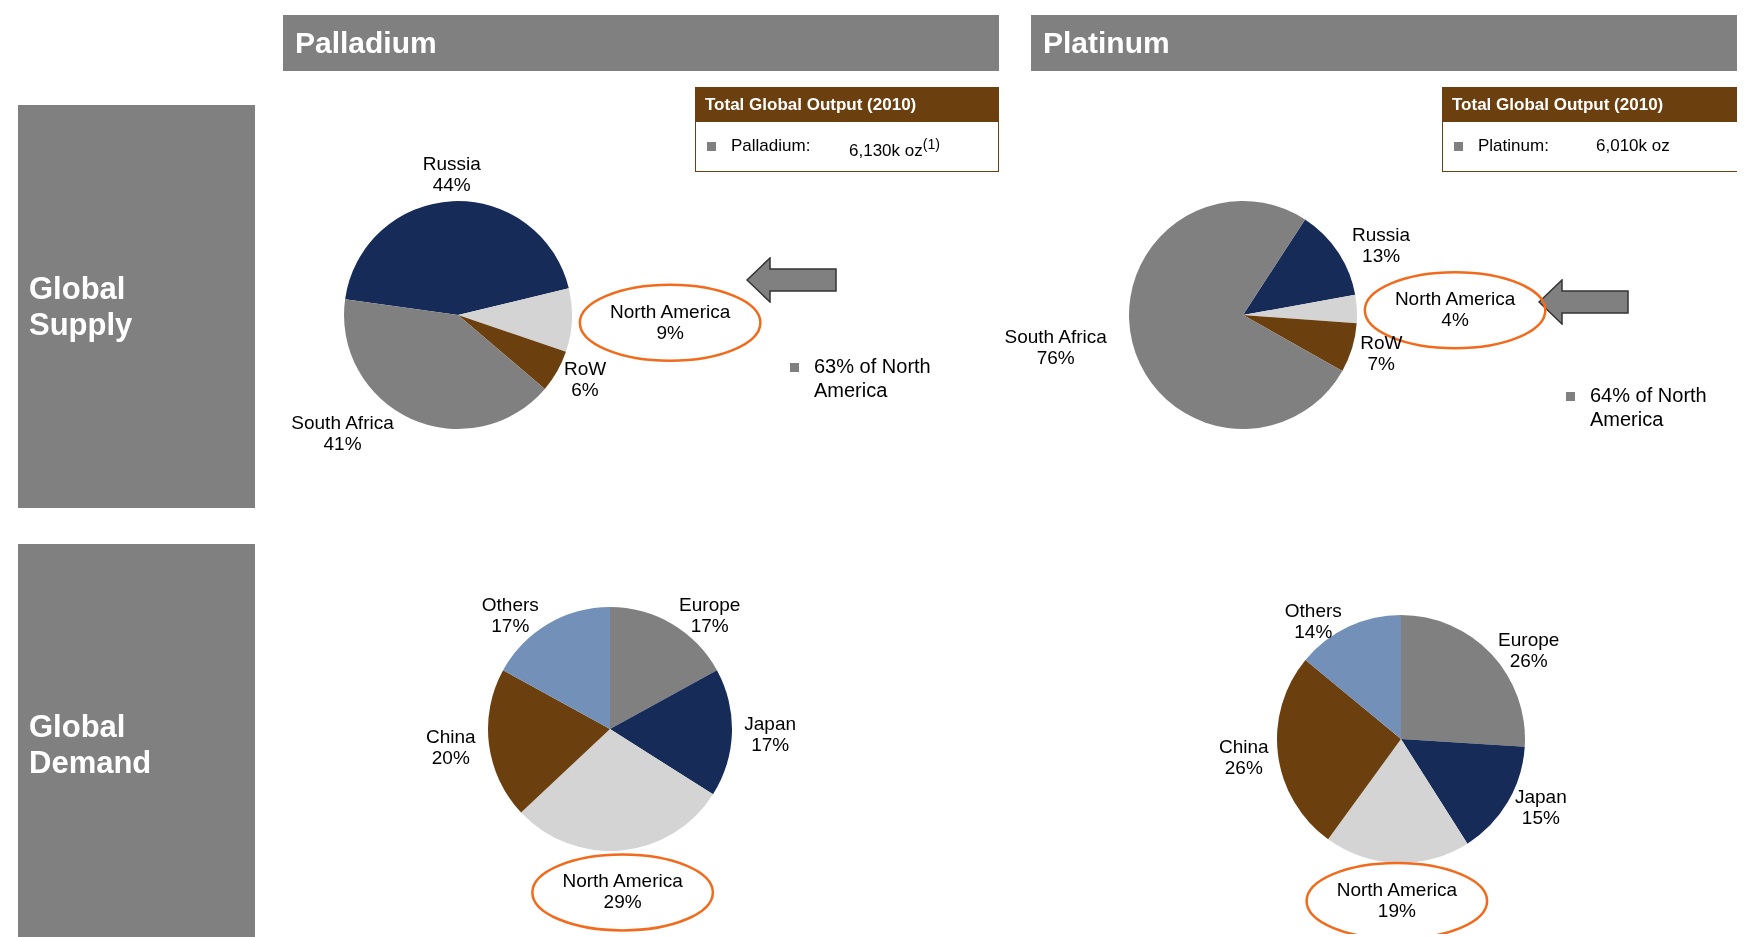  Describe the element at coordinates (771, 146) in the screenshot. I see `text: Palladium:` at that location.